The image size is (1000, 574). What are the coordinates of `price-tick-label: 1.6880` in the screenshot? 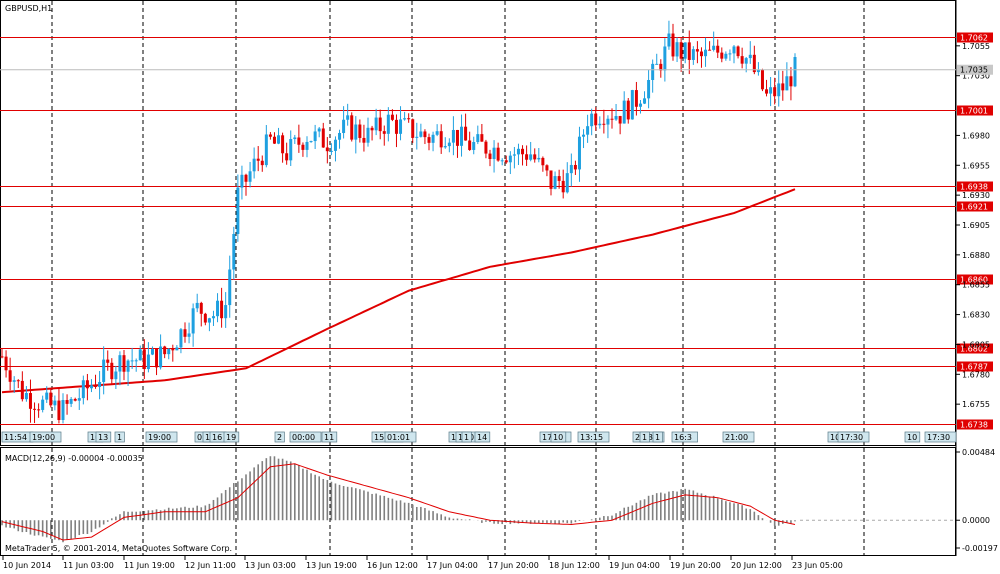 It's located at (976, 255).